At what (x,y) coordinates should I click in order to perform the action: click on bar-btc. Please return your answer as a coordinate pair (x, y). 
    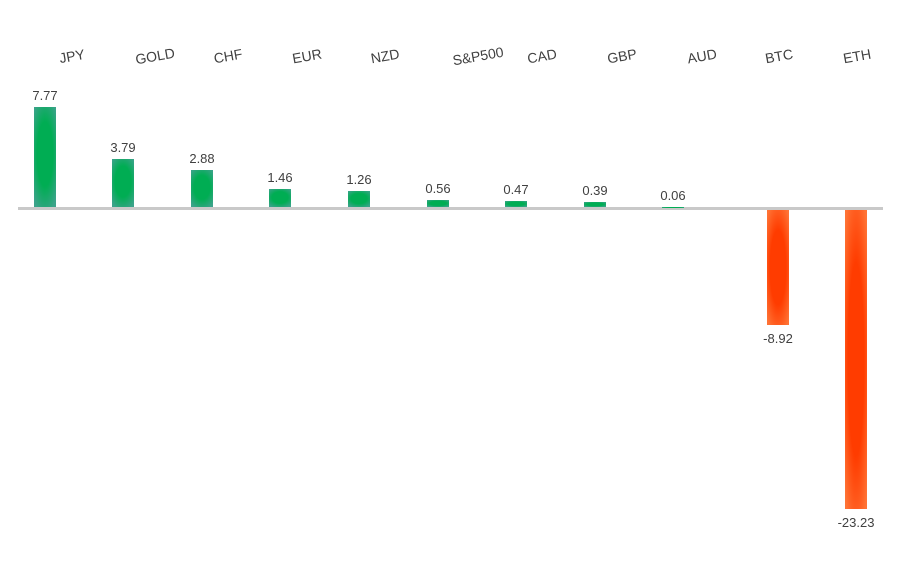
    Looking at the image, I should click on (778, 267).